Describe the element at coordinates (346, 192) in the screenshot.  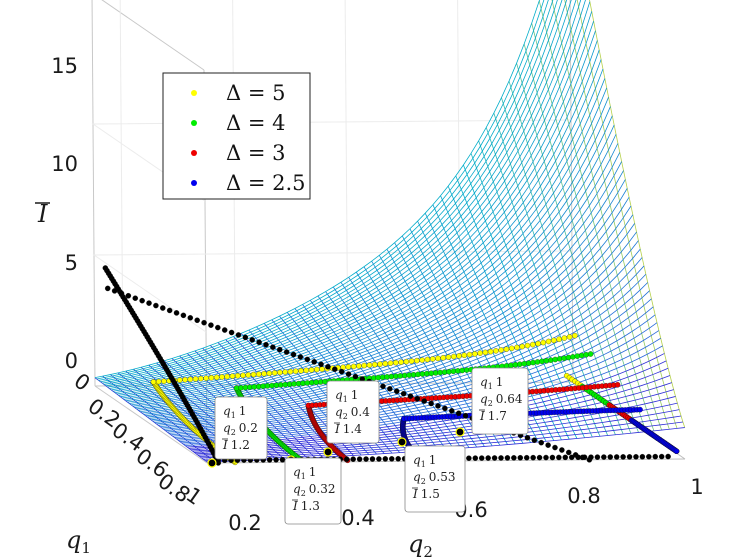
I see `grid-line` at that location.